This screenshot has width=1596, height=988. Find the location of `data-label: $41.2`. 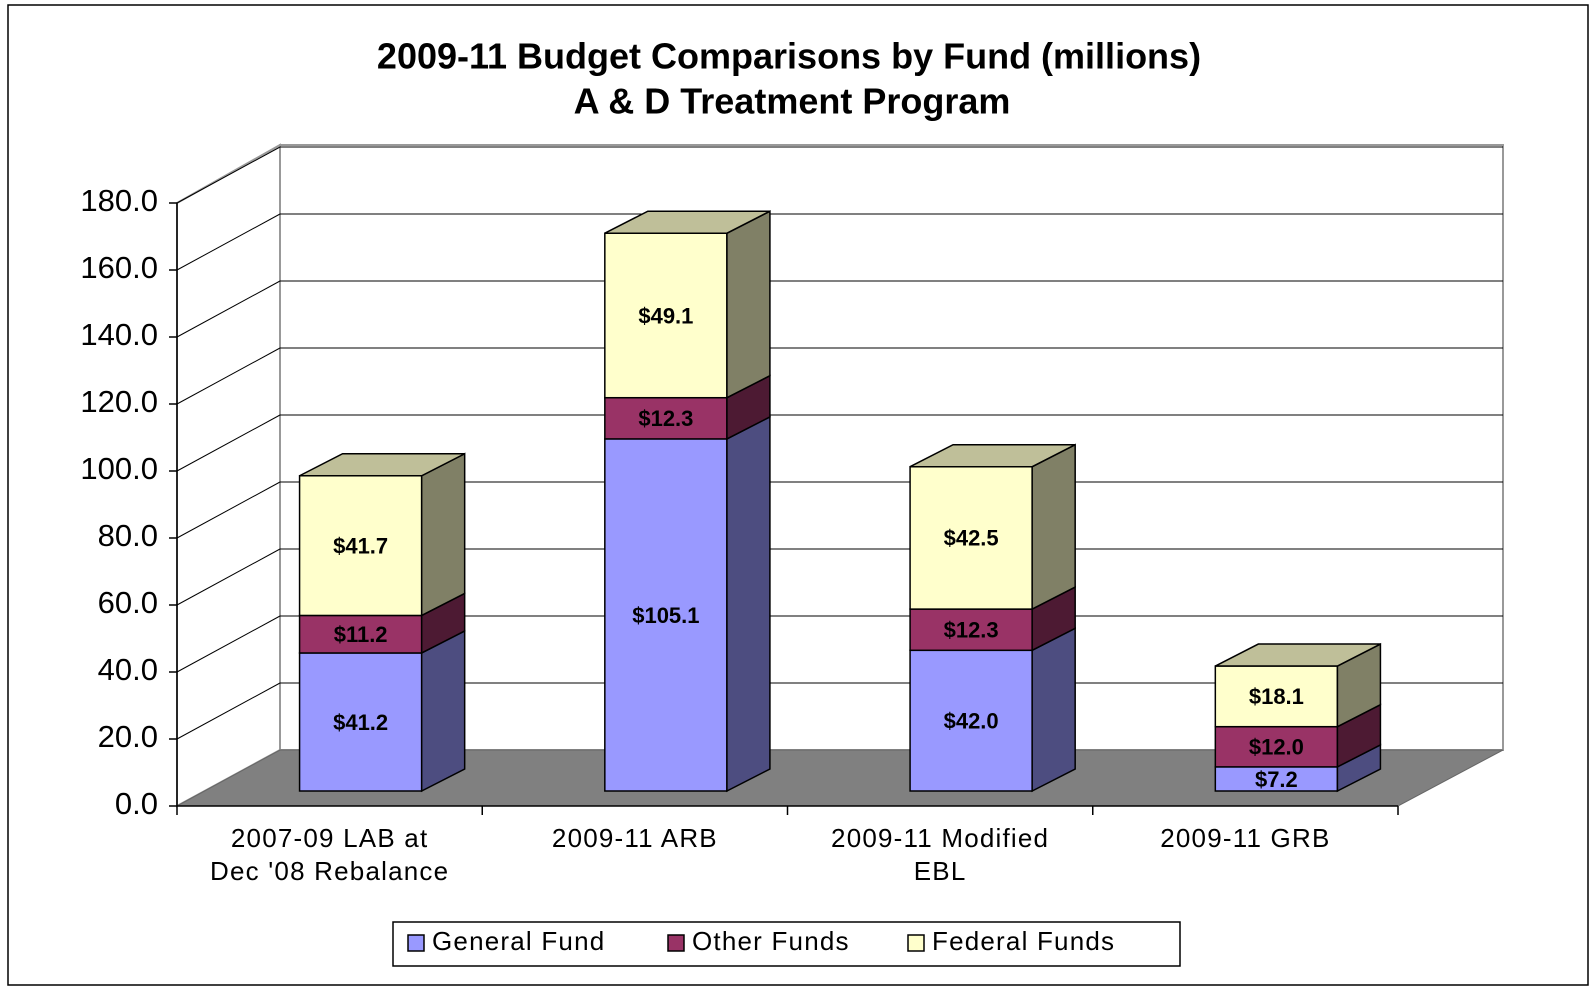

data-label: $41.2 is located at coordinates (360, 722).